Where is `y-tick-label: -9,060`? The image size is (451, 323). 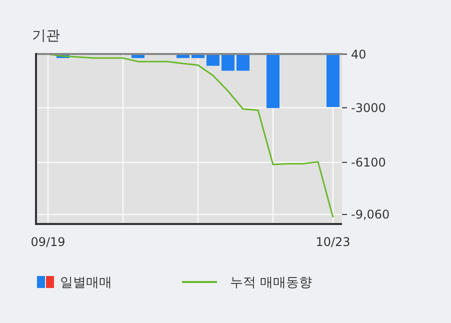
y-tick-label: -9,060 is located at coordinates (370, 215).